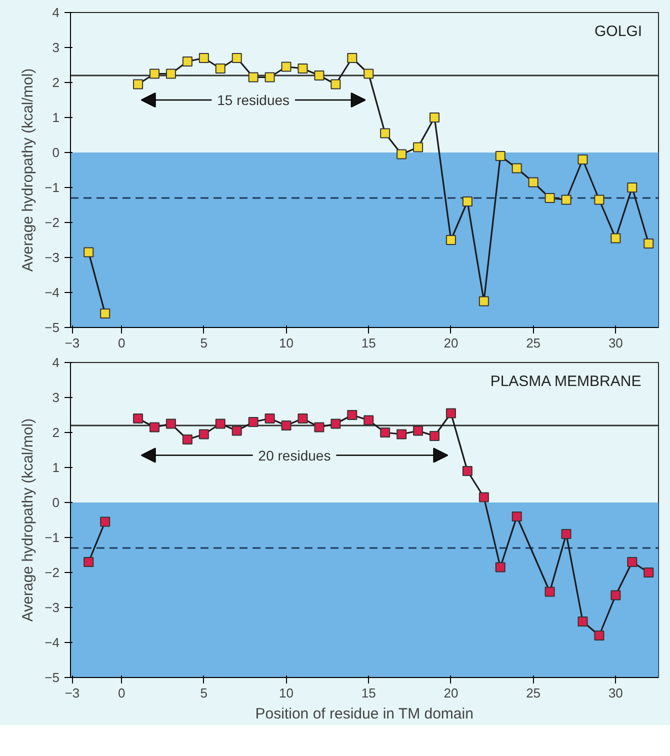  What do you see at coordinates (618, 31) in the screenshot?
I see `text: GOLGI` at bounding box center [618, 31].